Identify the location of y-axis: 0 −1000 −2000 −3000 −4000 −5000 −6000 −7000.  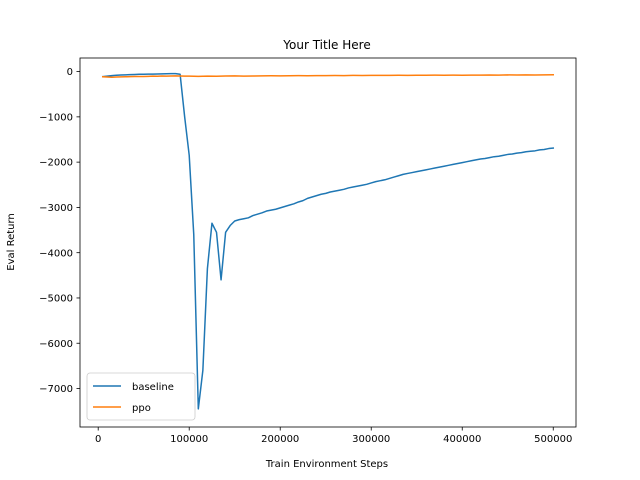
(59, 231).